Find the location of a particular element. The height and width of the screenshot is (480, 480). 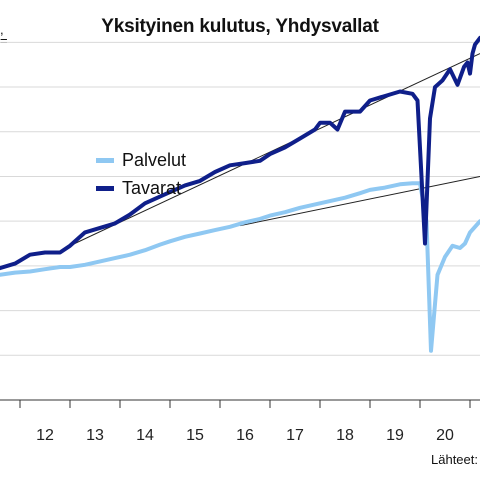

clipped-axis-mark: , = is located at coordinates (4, 35).